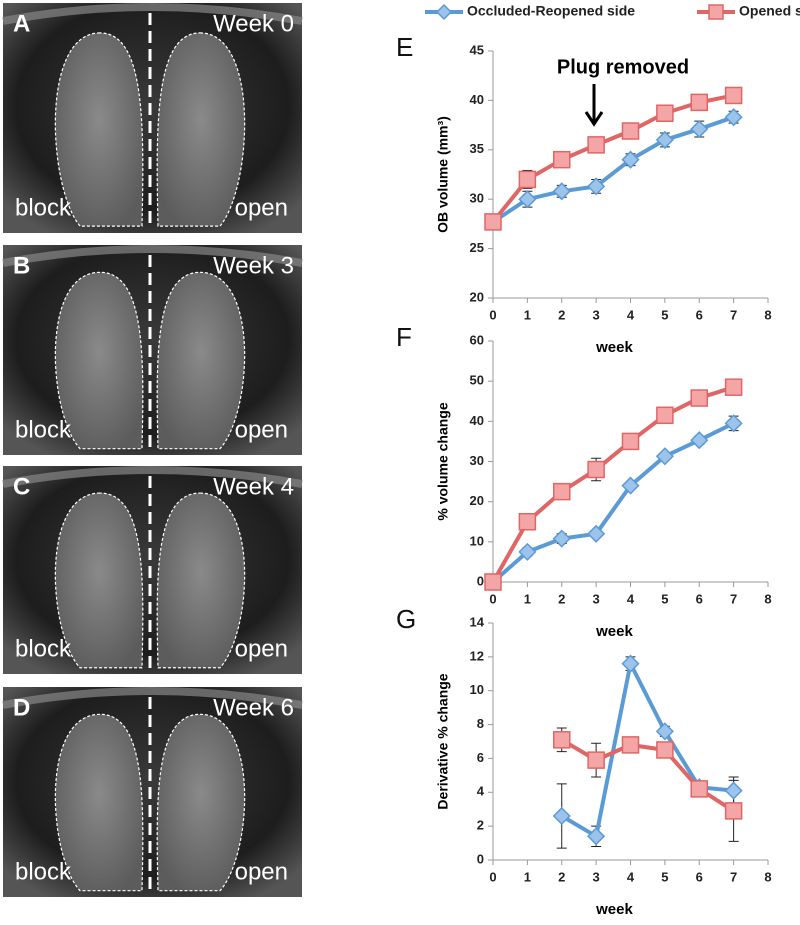 This screenshot has height=925, width=800. I want to click on y-tick-label: 2, so click(480, 825).